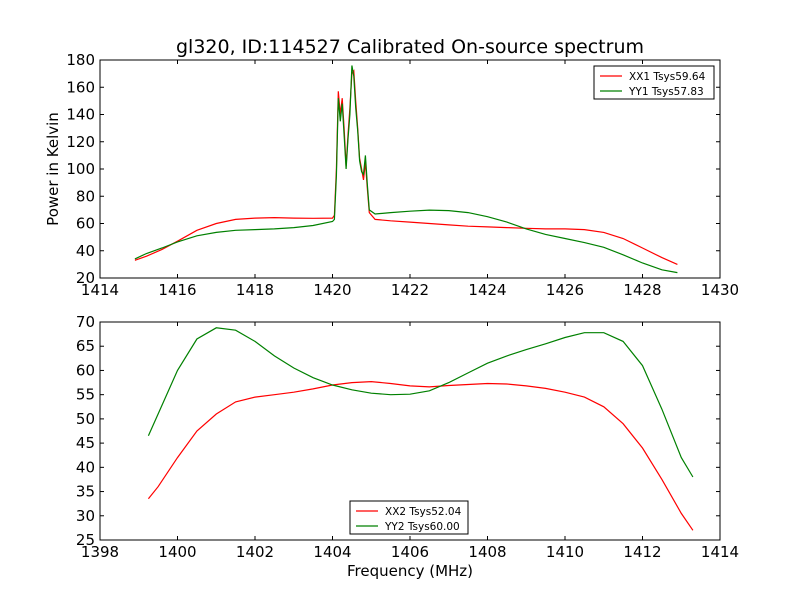 Image resolution: width=800 pixels, height=600 pixels. I want to click on x-tick-label: 1420, so click(332, 290).